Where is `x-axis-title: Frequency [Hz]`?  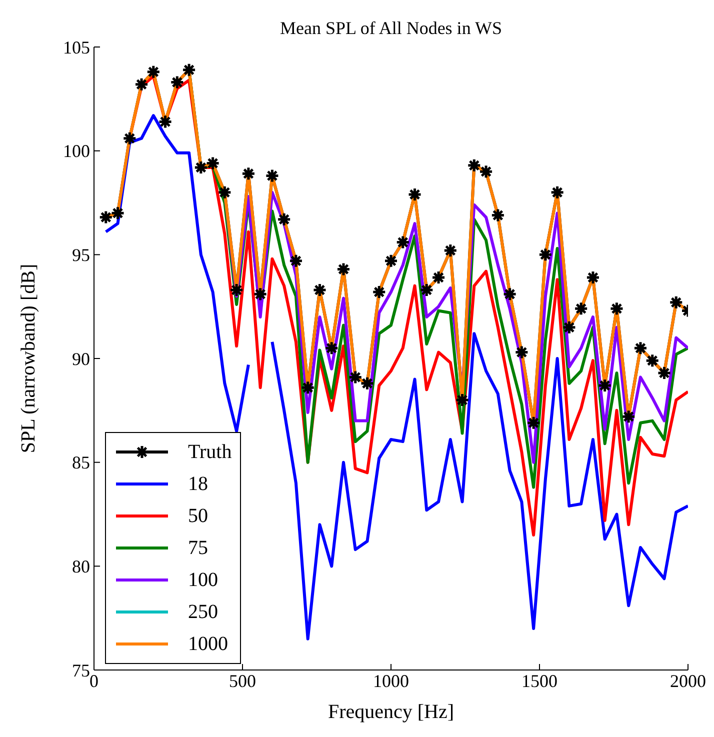
x-axis-title: Frequency [Hz] is located at coordinates (391, 712).